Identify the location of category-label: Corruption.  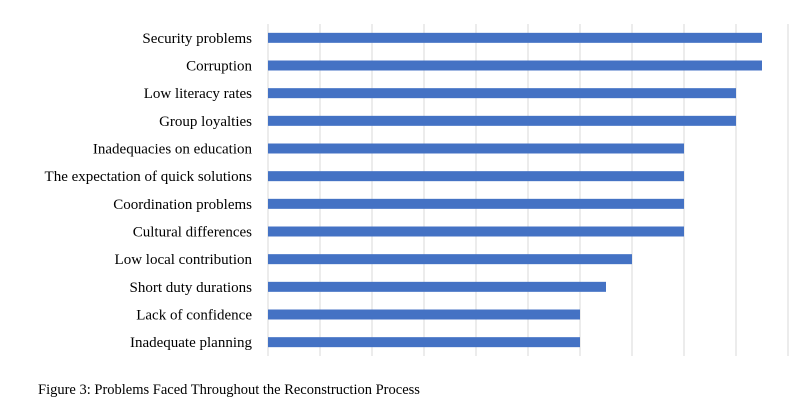
(219, 67).